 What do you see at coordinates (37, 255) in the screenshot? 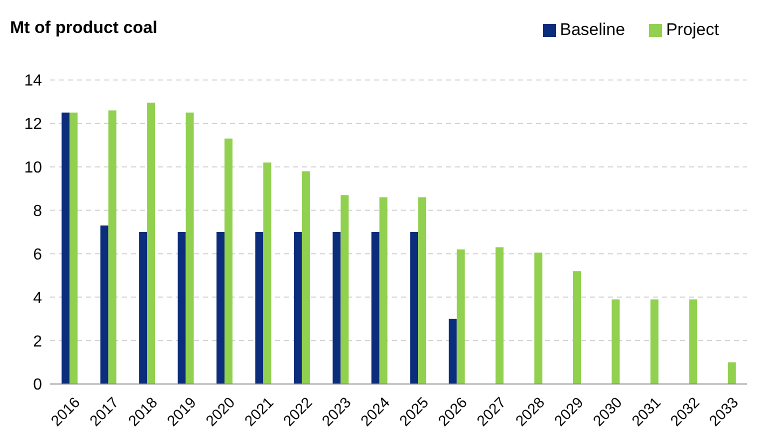
I see `y-tick-label: 6` at bounding box center [37, 255].